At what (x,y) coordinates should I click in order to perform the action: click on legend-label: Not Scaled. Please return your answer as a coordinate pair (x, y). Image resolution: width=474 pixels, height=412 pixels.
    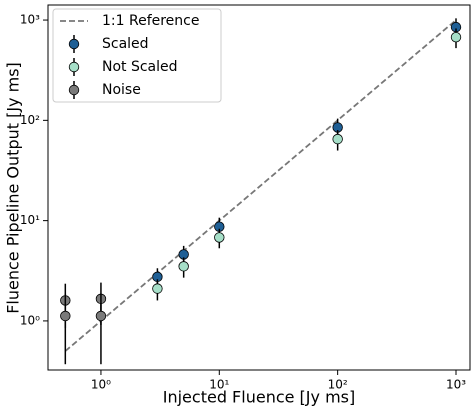
    Looking at the image, I should click on (140, 67).